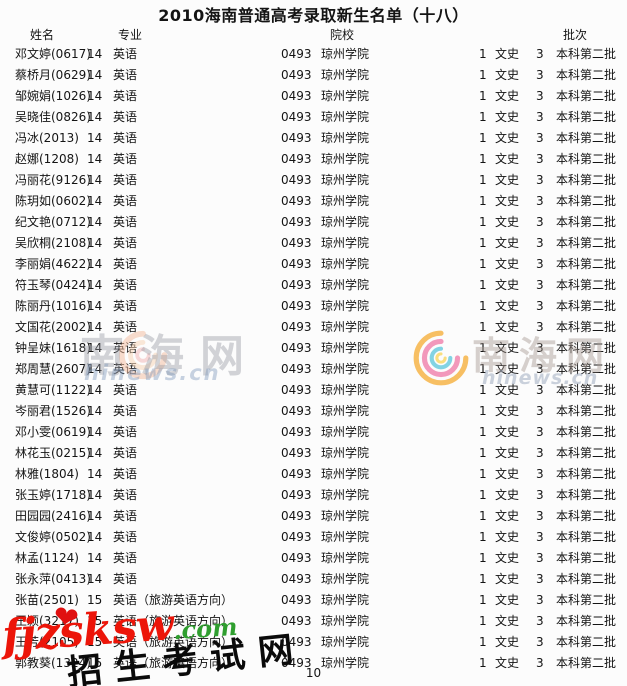 The height and width of the screenshot is (686, 627). I want to click on col-header-batch: 批次, so click(575, 35).